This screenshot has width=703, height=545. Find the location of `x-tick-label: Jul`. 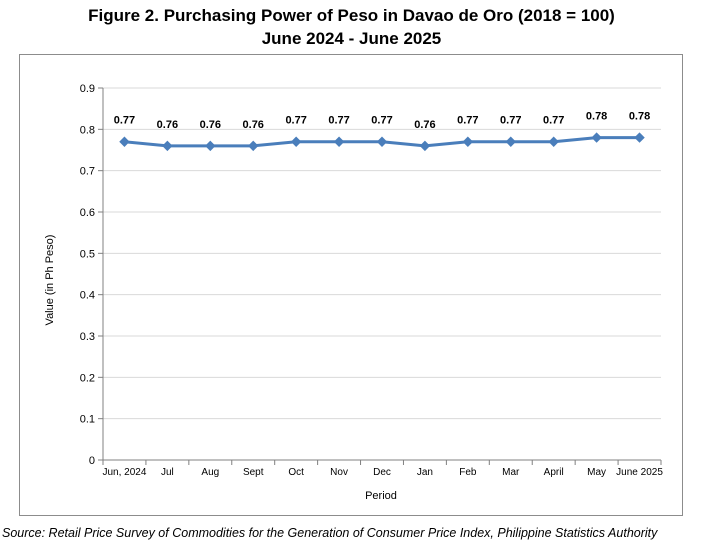

x-tick-label: Jul is located at coordinates (167, 472).